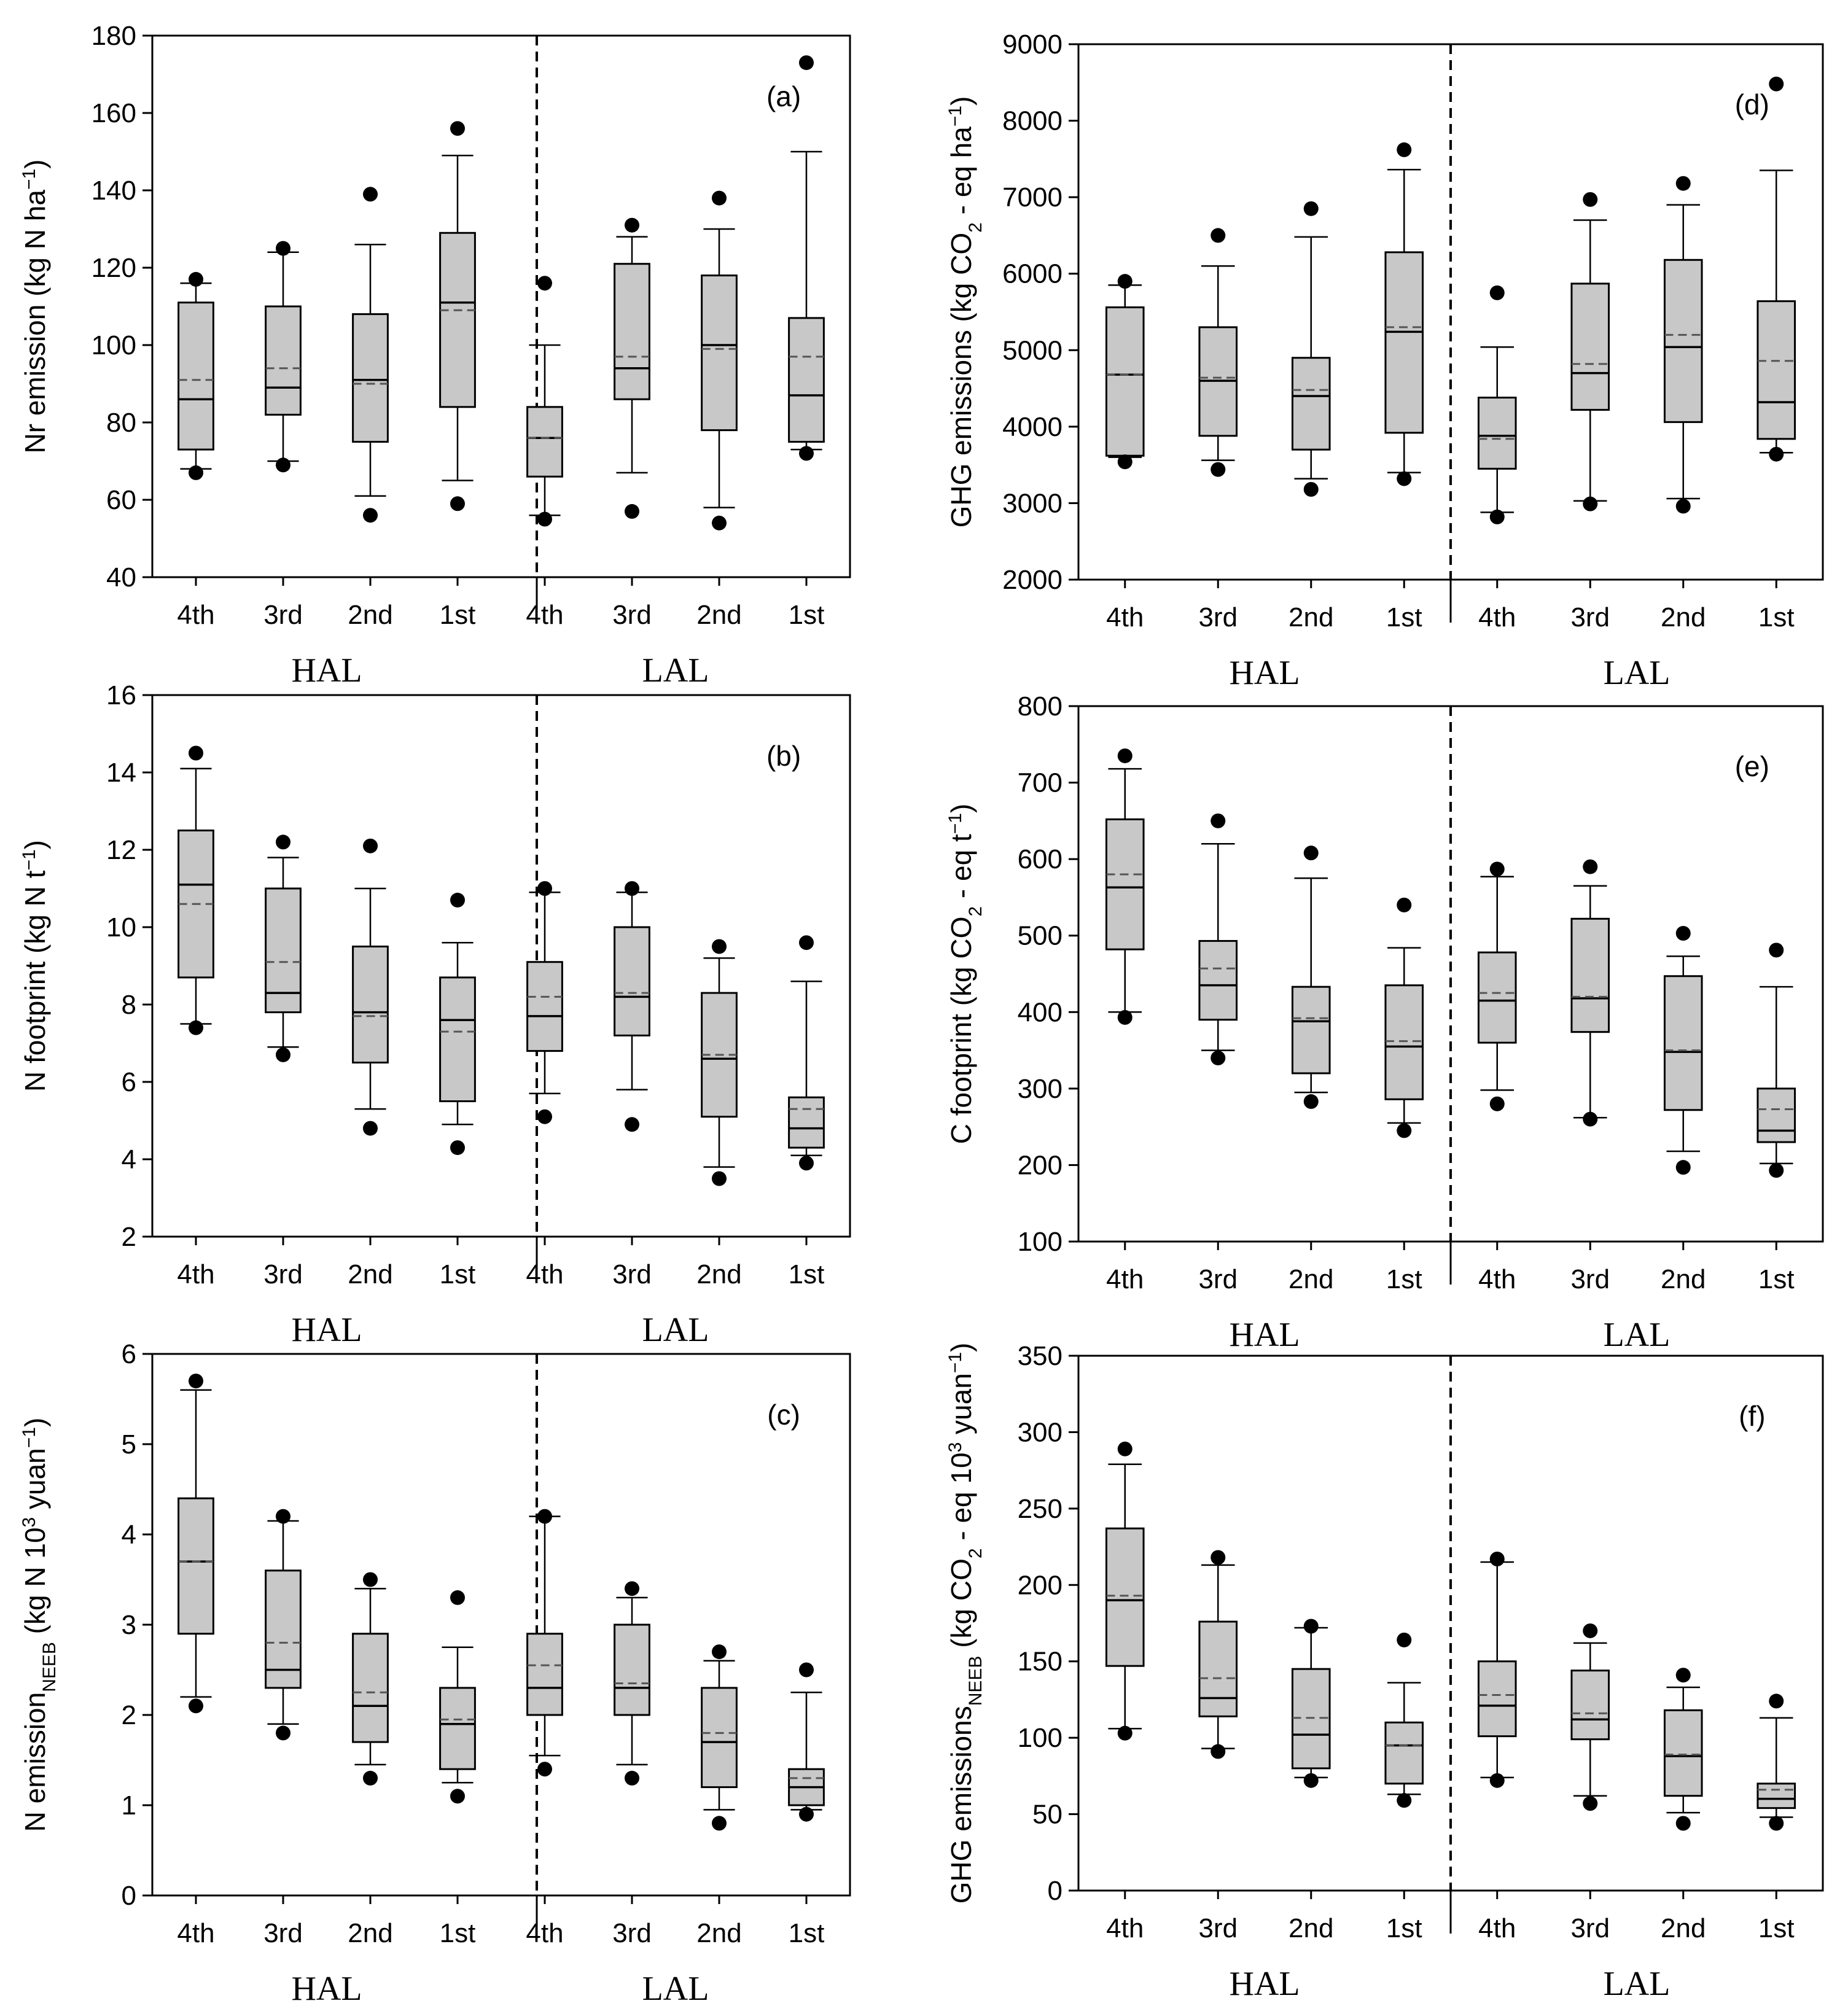 This screenshot has width=1848, height=2006. What do you see at coordinates (784, 96) in the screenshot?
I see `panel-tag: (a)` at bounding box center [784, 96].